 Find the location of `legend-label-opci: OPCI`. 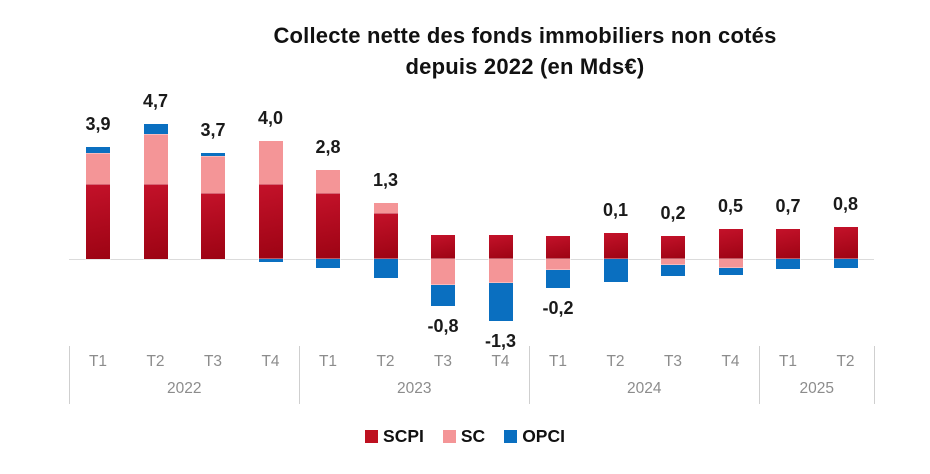

legend-label-opci: OPCI is located at coordinates (543, 436).